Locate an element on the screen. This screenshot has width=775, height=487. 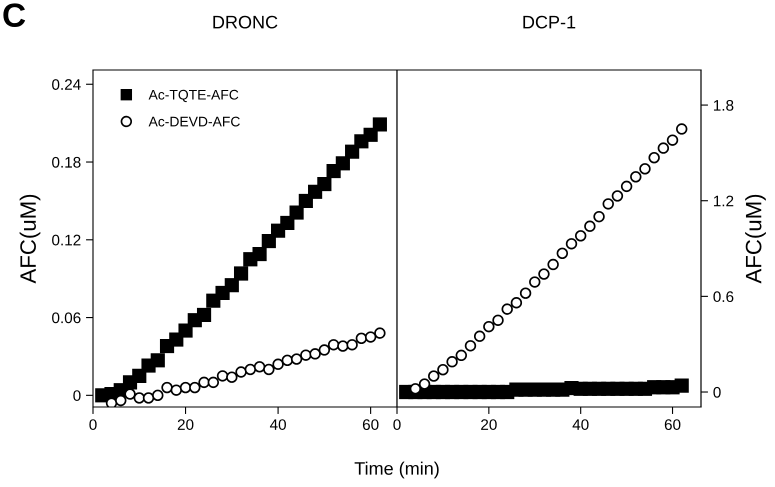
legend-label: Ac-TQTE-AFC is located at coordinates (193, 96).